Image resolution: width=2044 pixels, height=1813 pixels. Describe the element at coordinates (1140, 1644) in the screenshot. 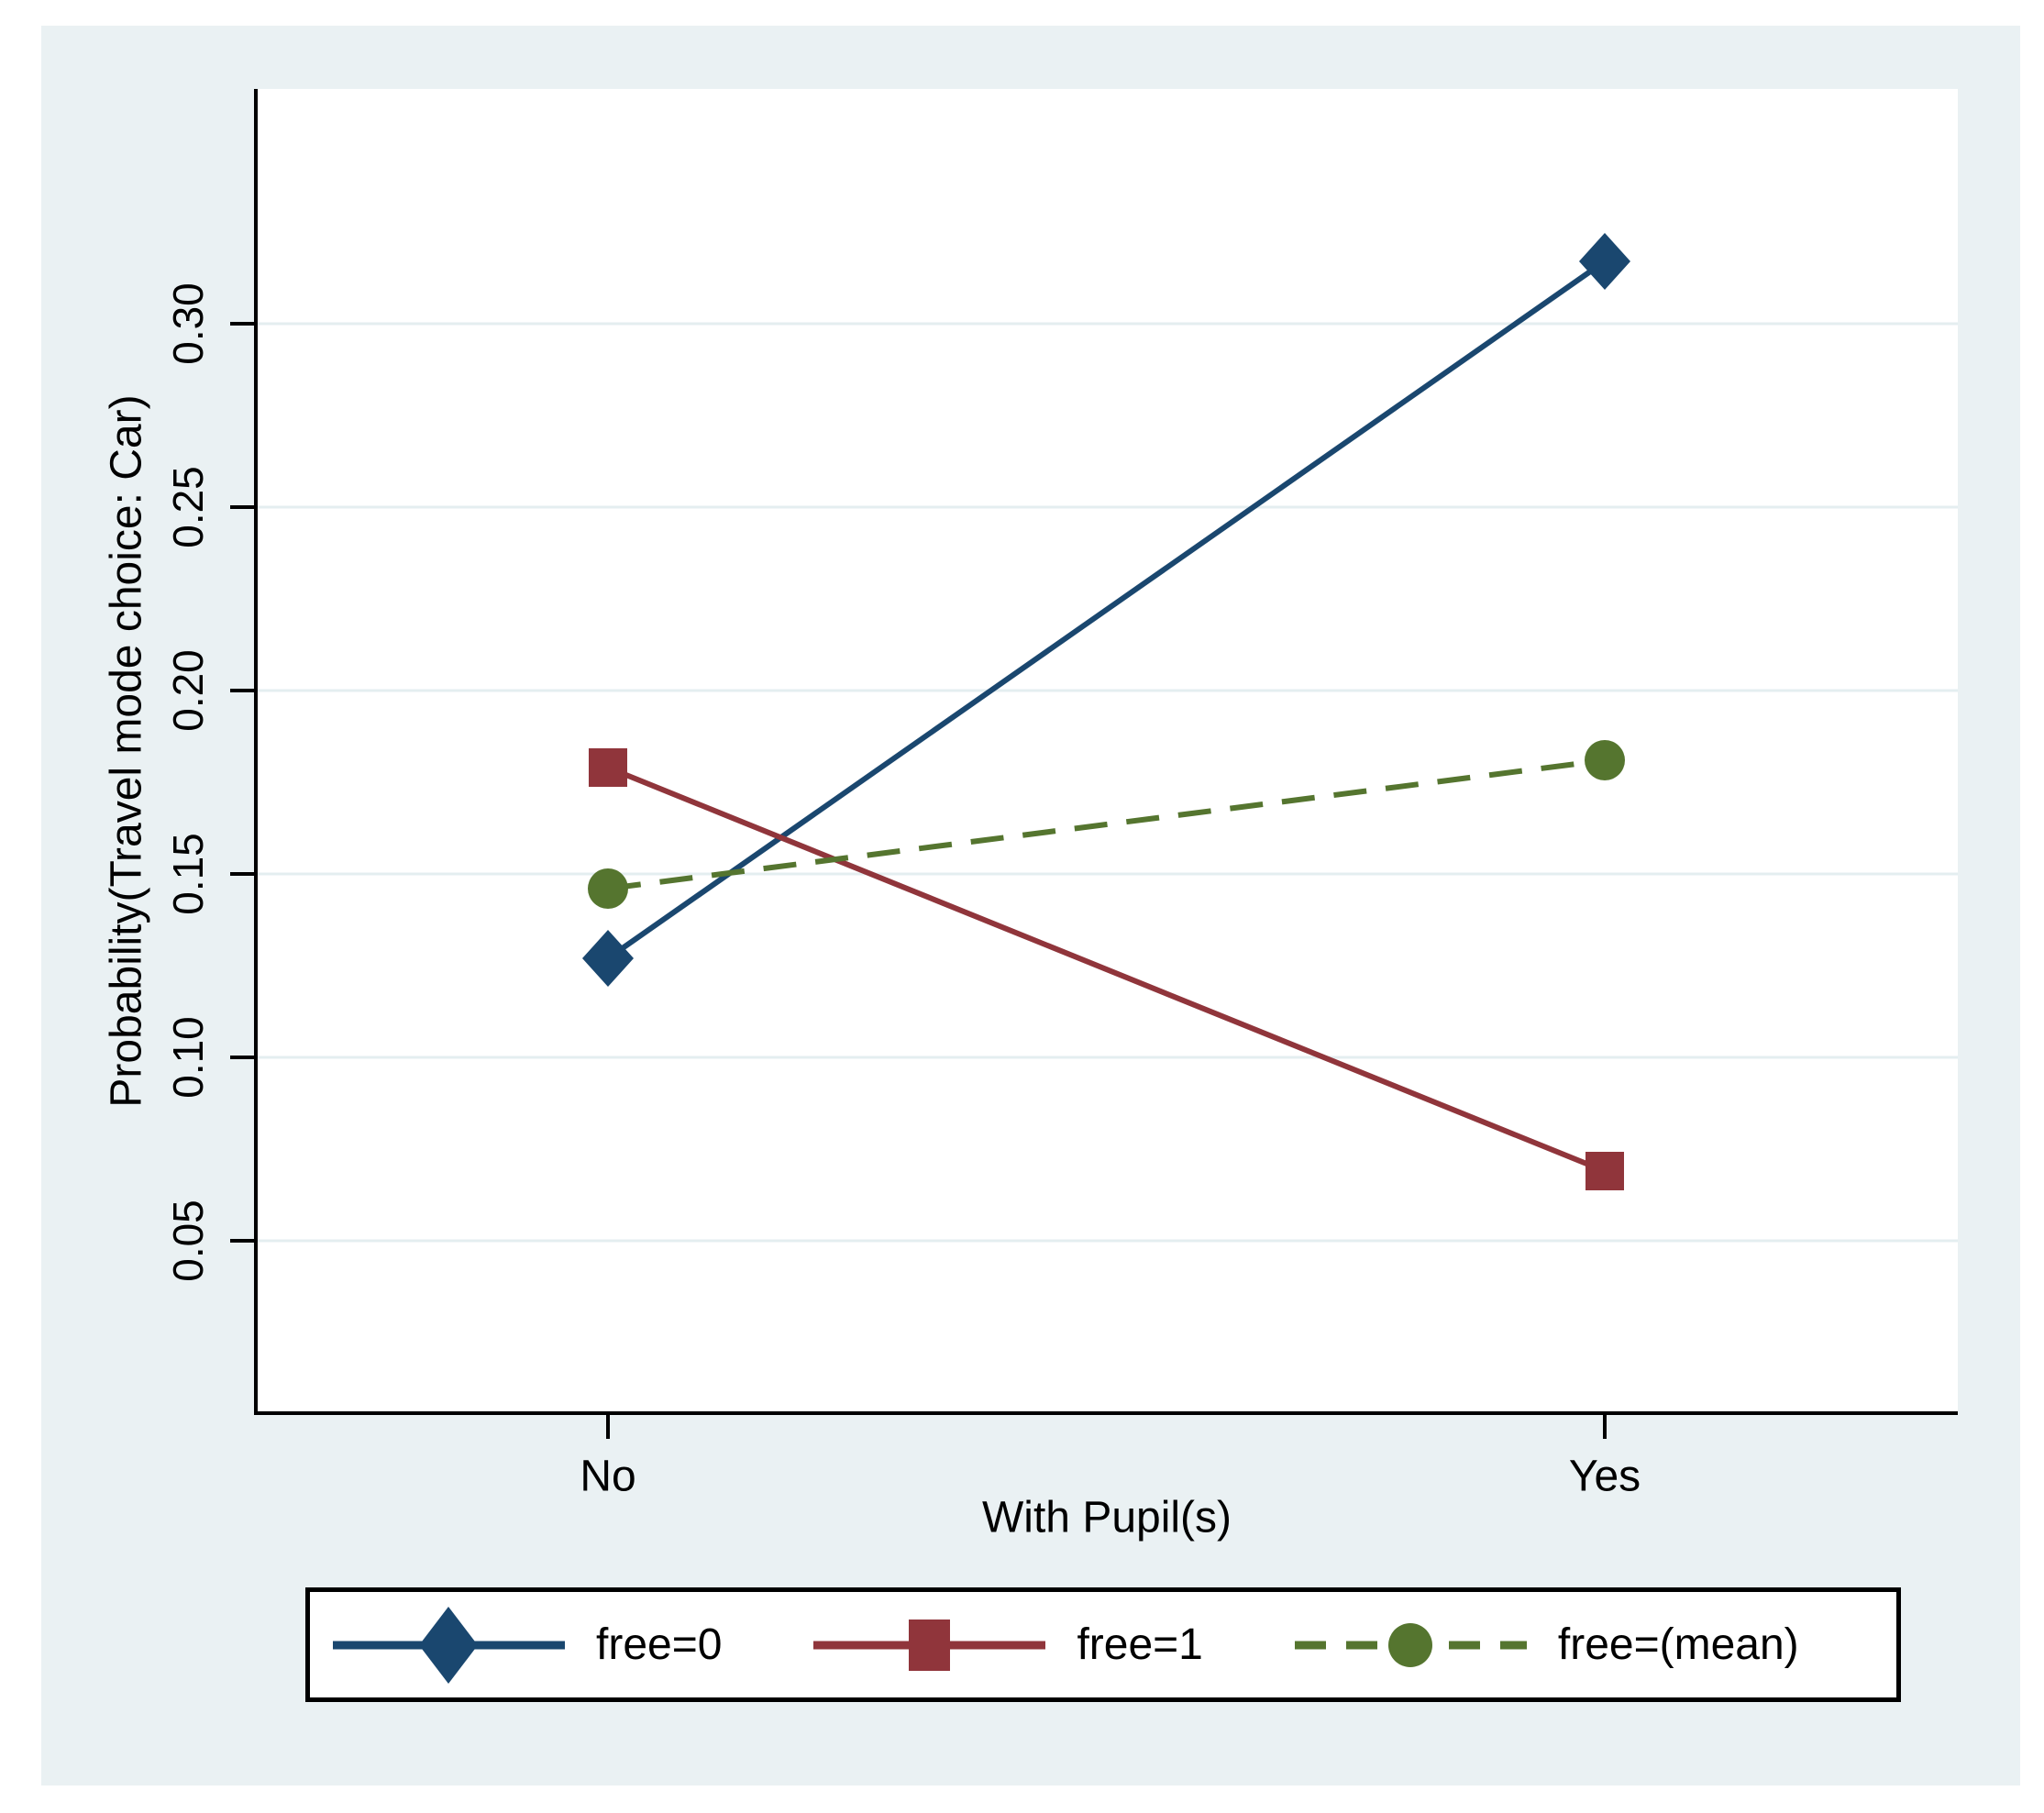

I see `legend-label: free=1` at that location.